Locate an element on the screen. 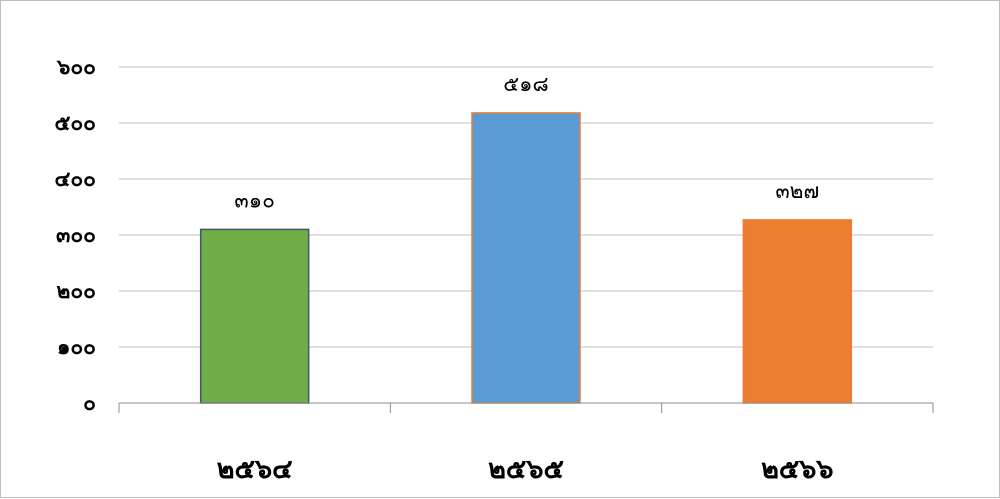  y-tick-label: ๕๐๐ is located at coordinates (75, 123).